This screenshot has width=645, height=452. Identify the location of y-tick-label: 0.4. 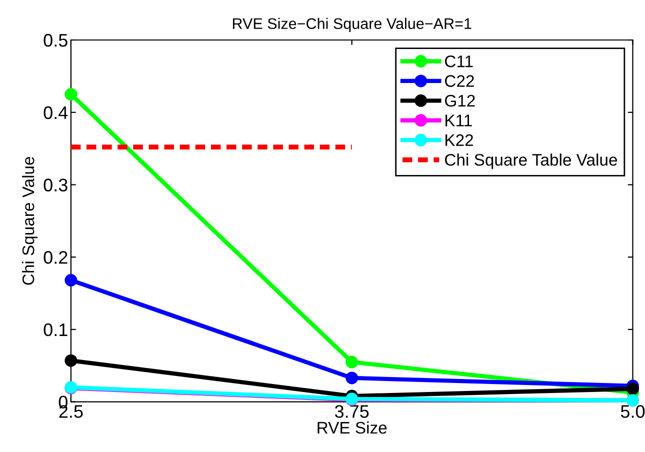
(56, 113).